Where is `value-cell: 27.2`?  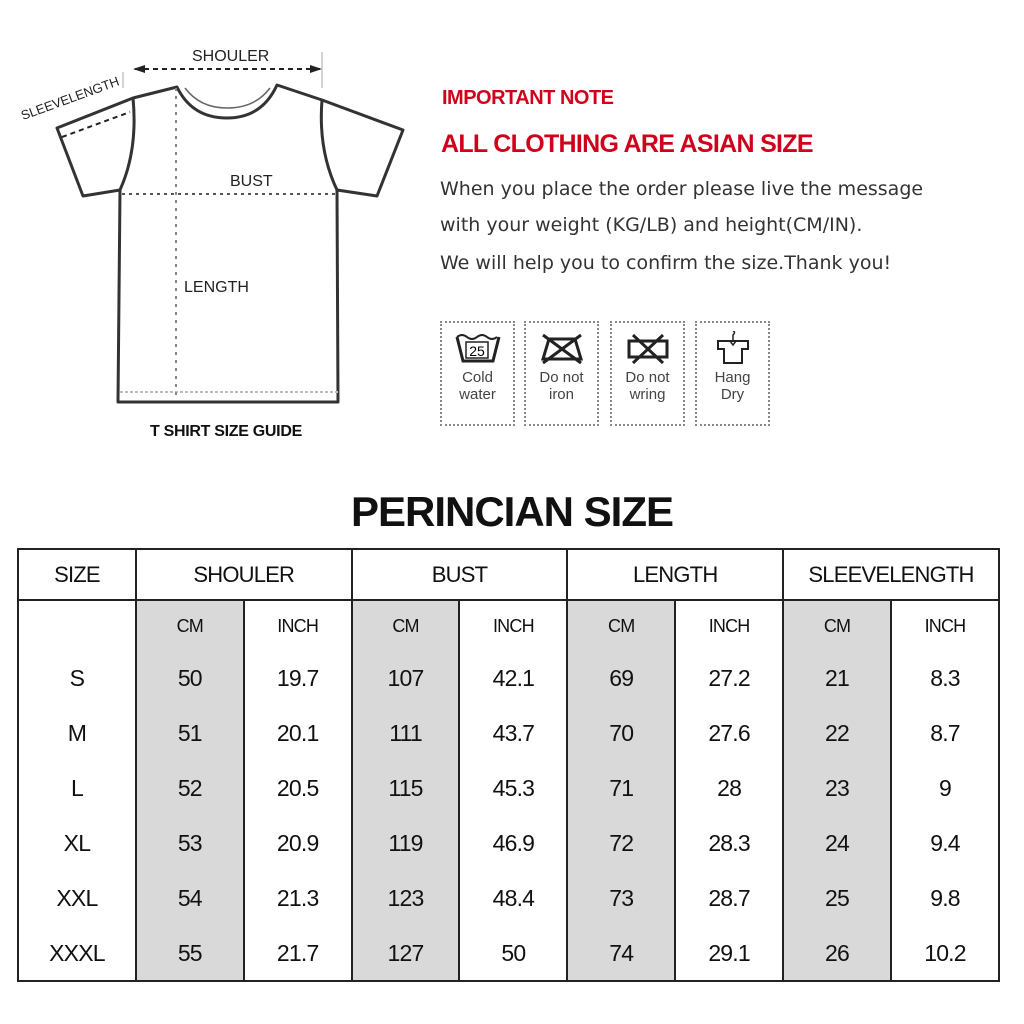
value-cell: 27.2 is located at coordinates (729, 678).